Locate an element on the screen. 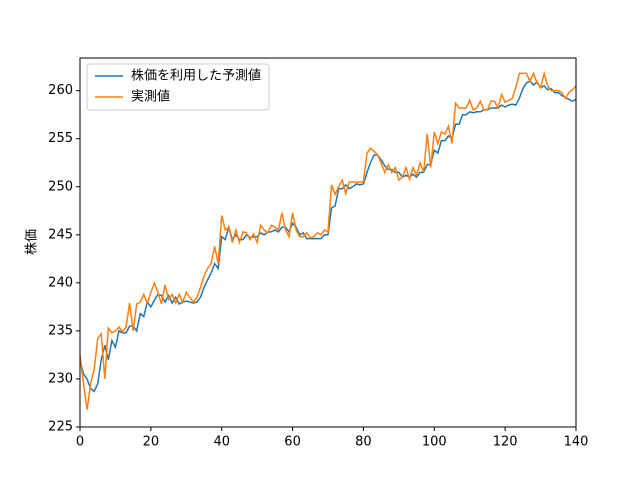 This screenshot has width=640, height=480. y-tick-label: 225 is located at coordinates (60, 427).